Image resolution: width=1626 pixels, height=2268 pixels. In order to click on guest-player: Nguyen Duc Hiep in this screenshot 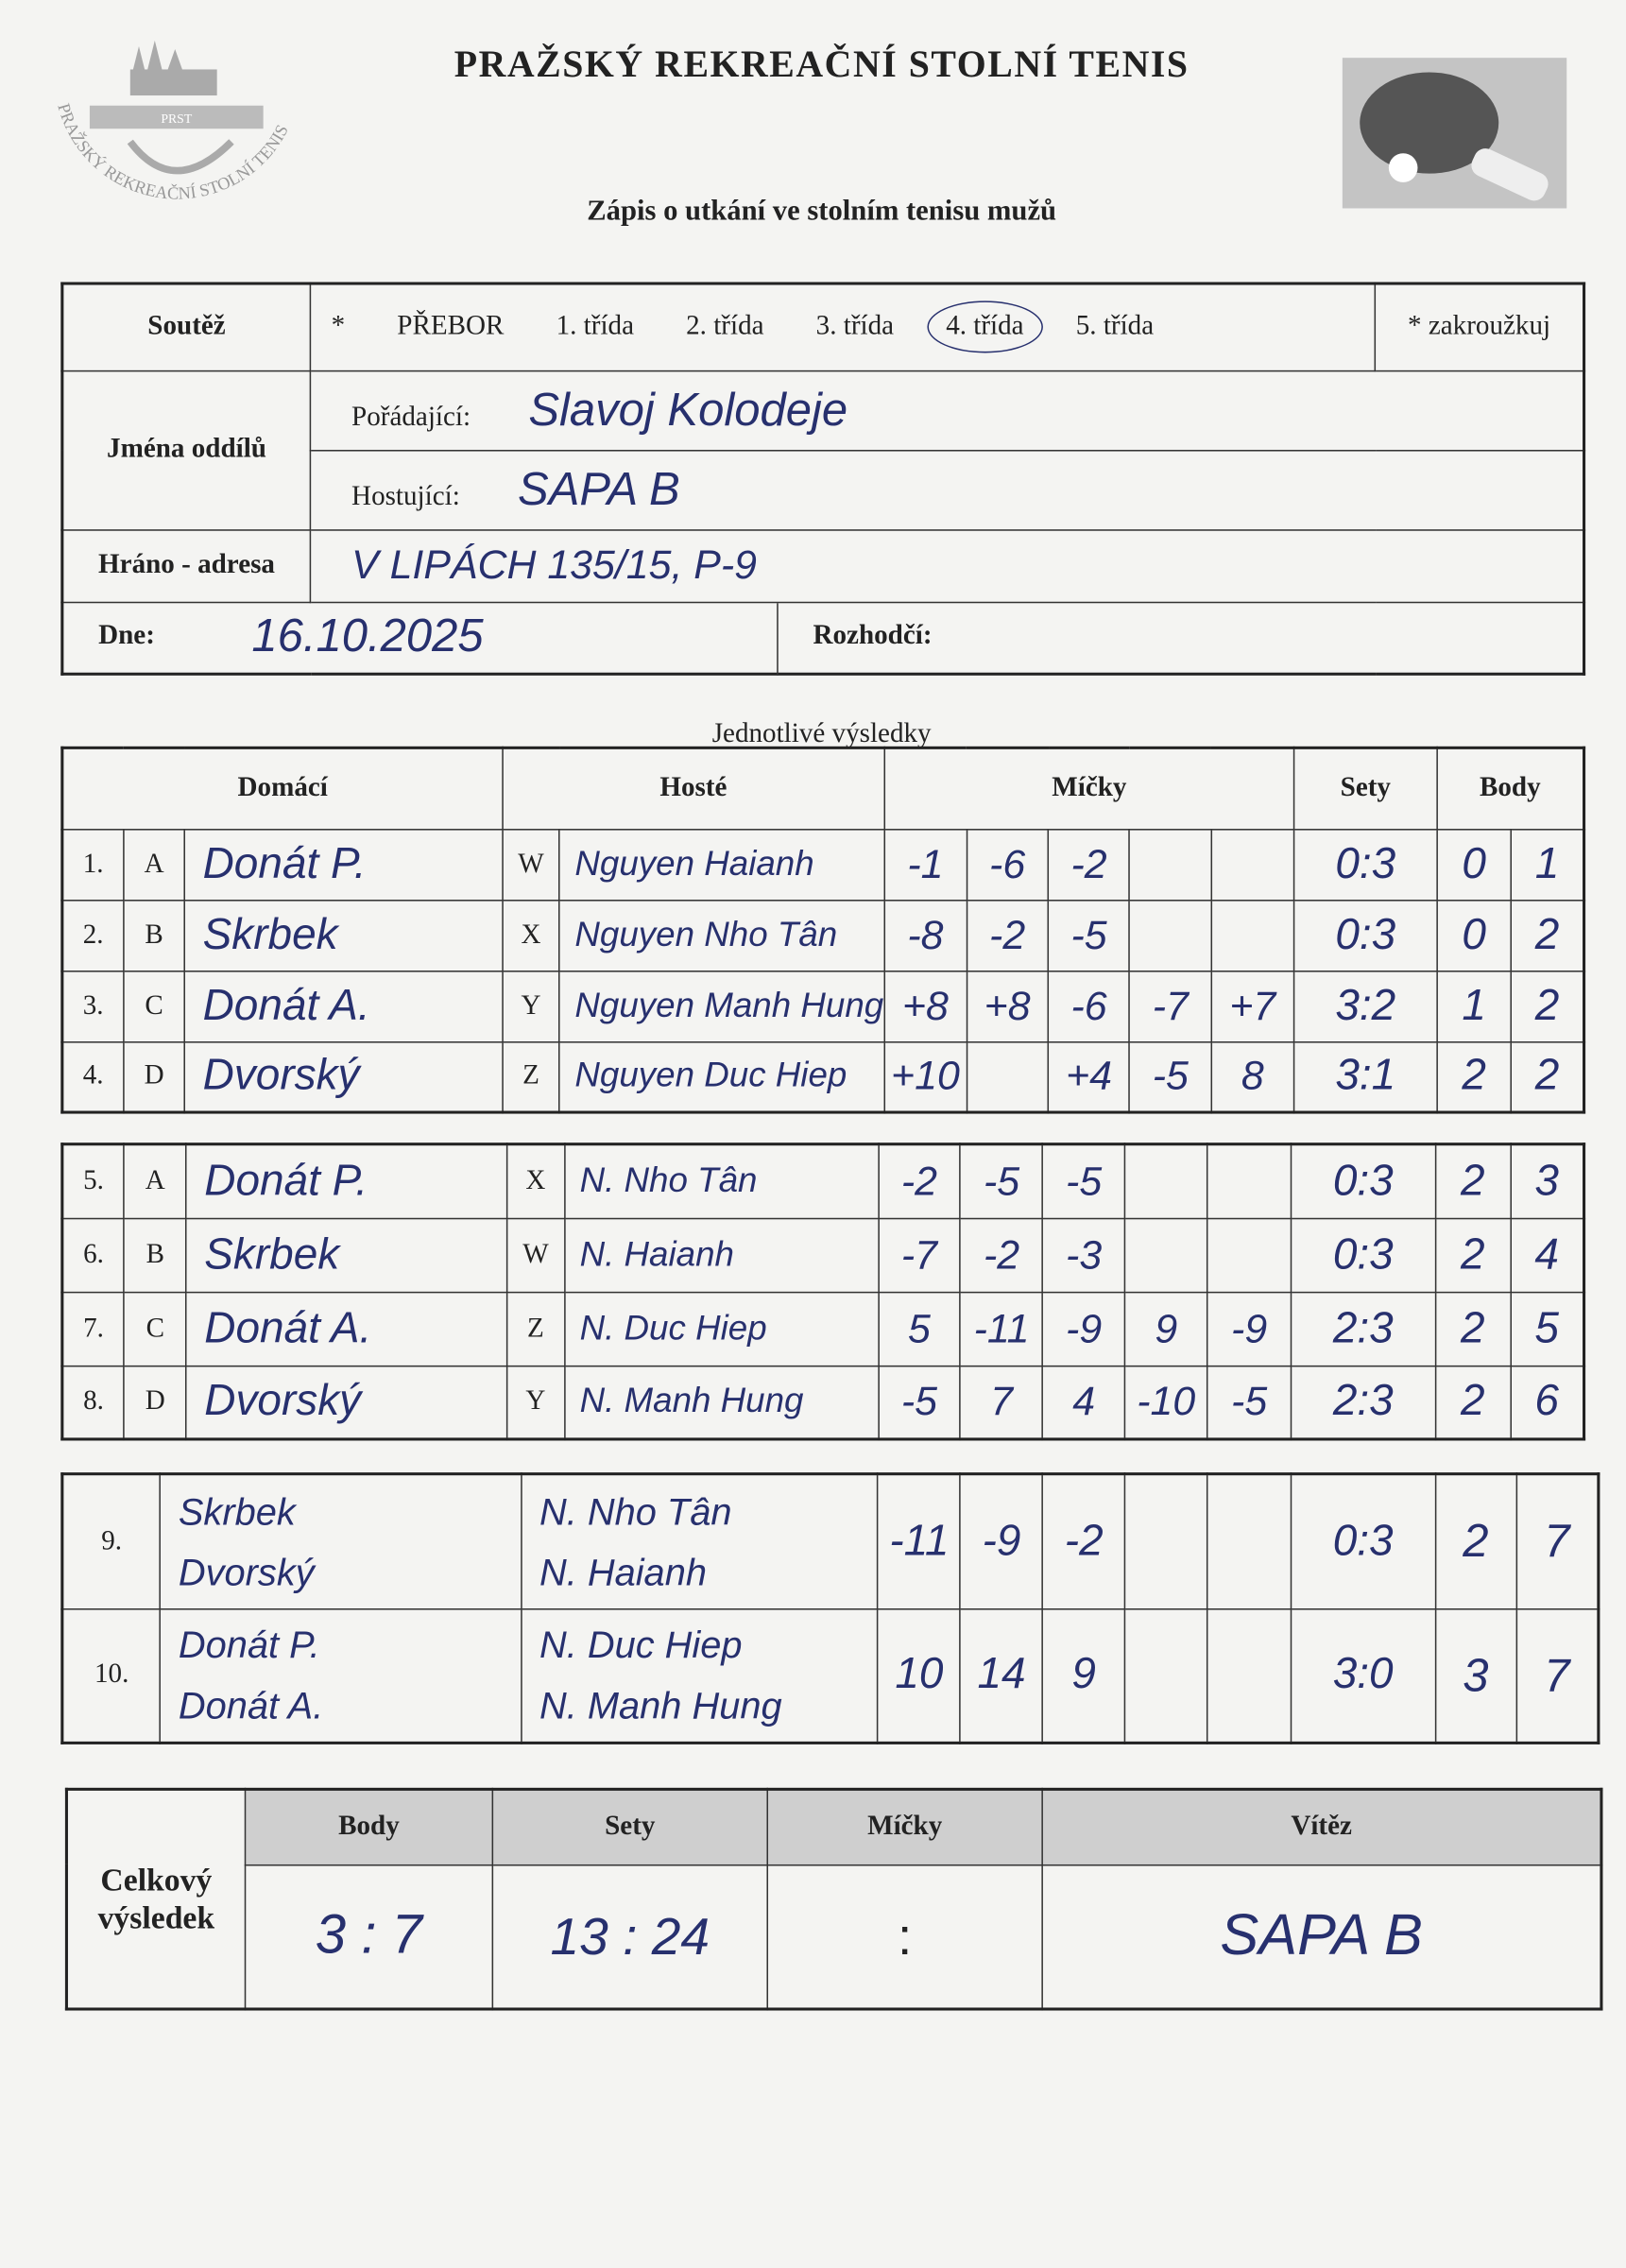, I will do `click(721, 1076)`.